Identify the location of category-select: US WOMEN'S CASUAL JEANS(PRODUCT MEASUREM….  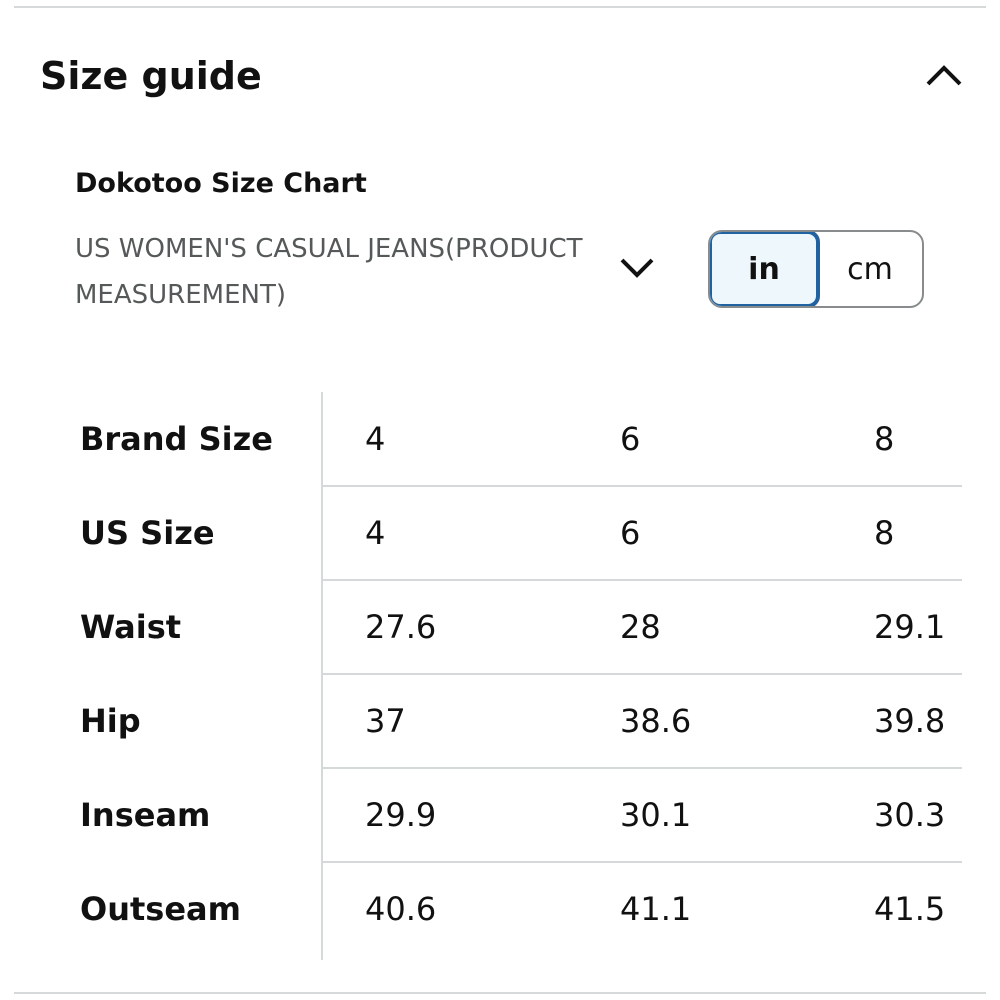
(329, 272).